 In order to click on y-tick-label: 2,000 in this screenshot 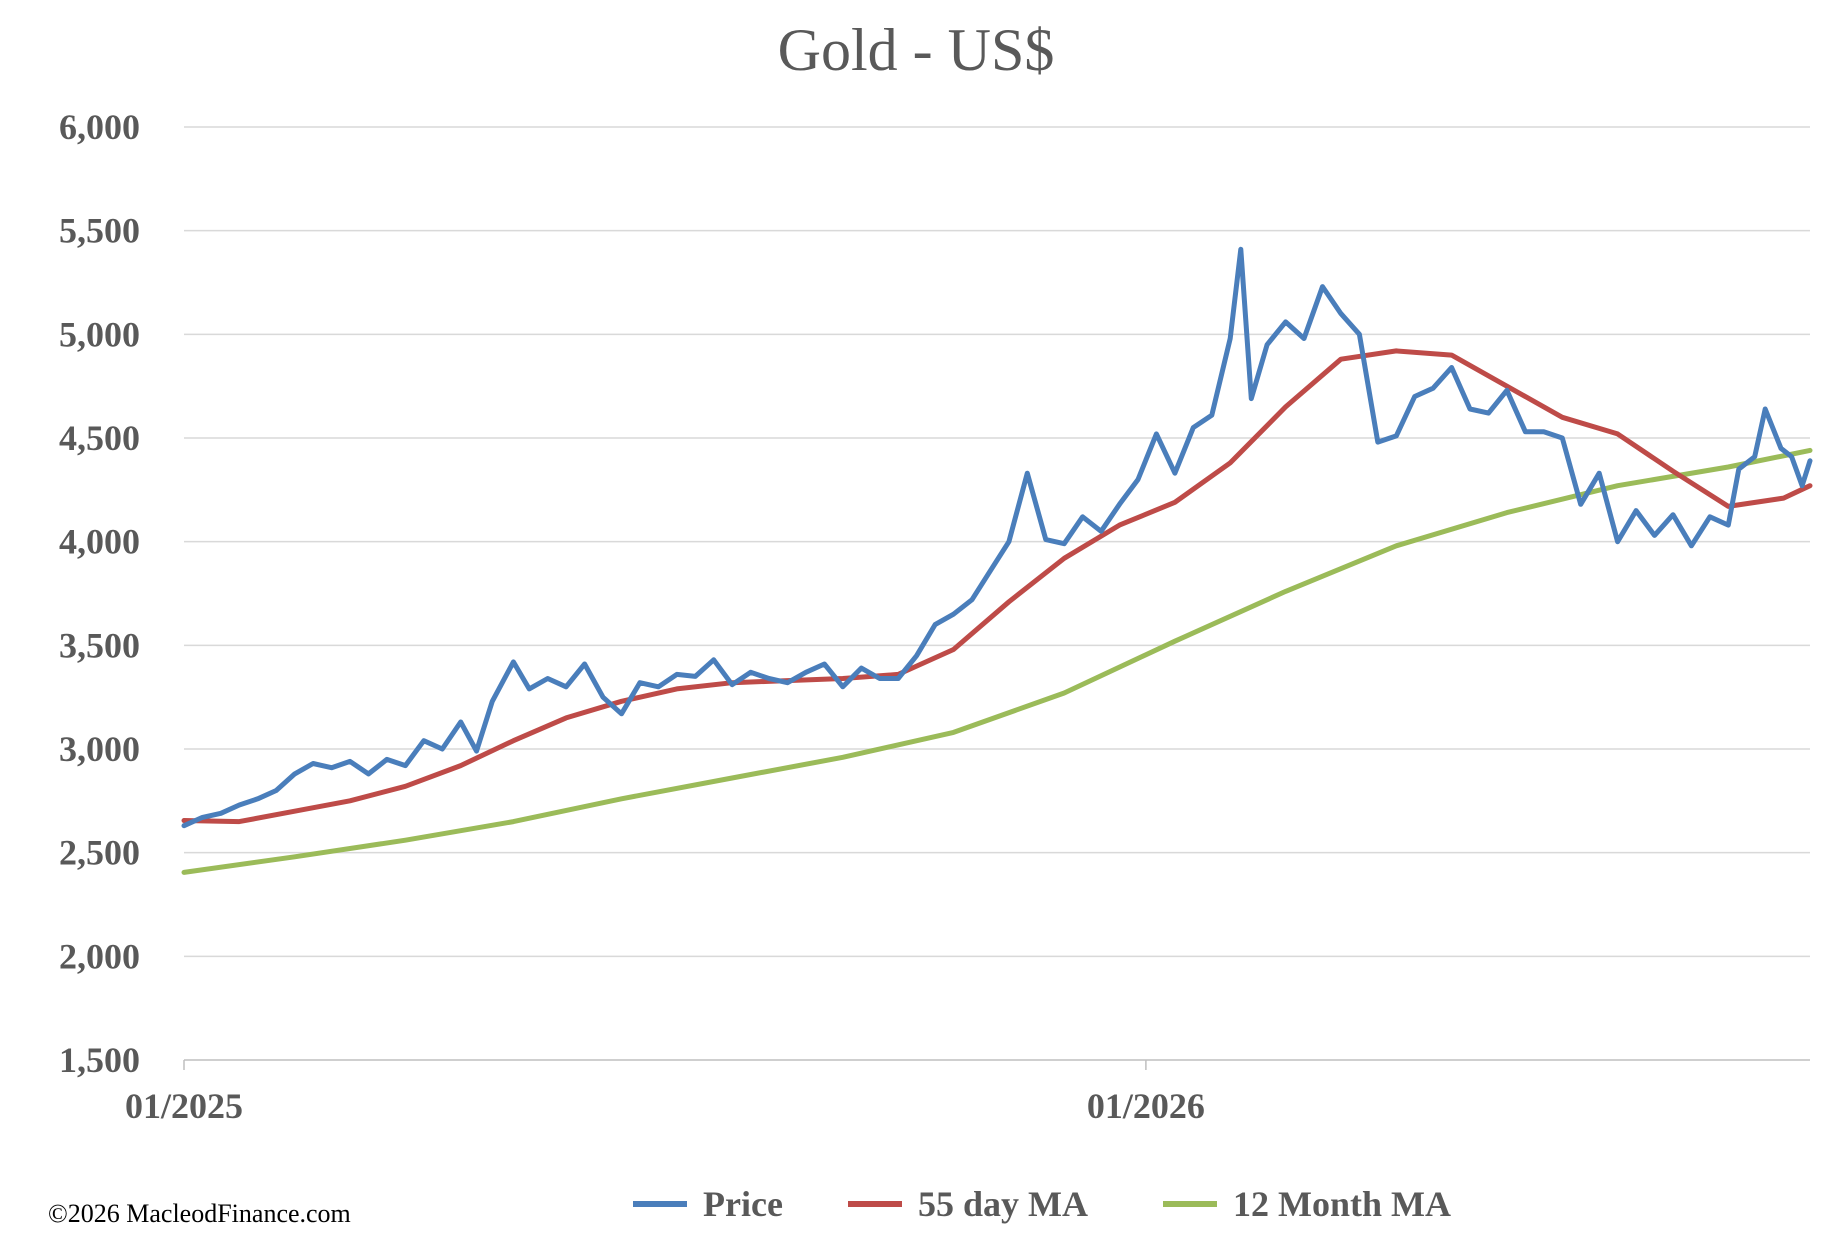, I will do `click(99, 956)`.